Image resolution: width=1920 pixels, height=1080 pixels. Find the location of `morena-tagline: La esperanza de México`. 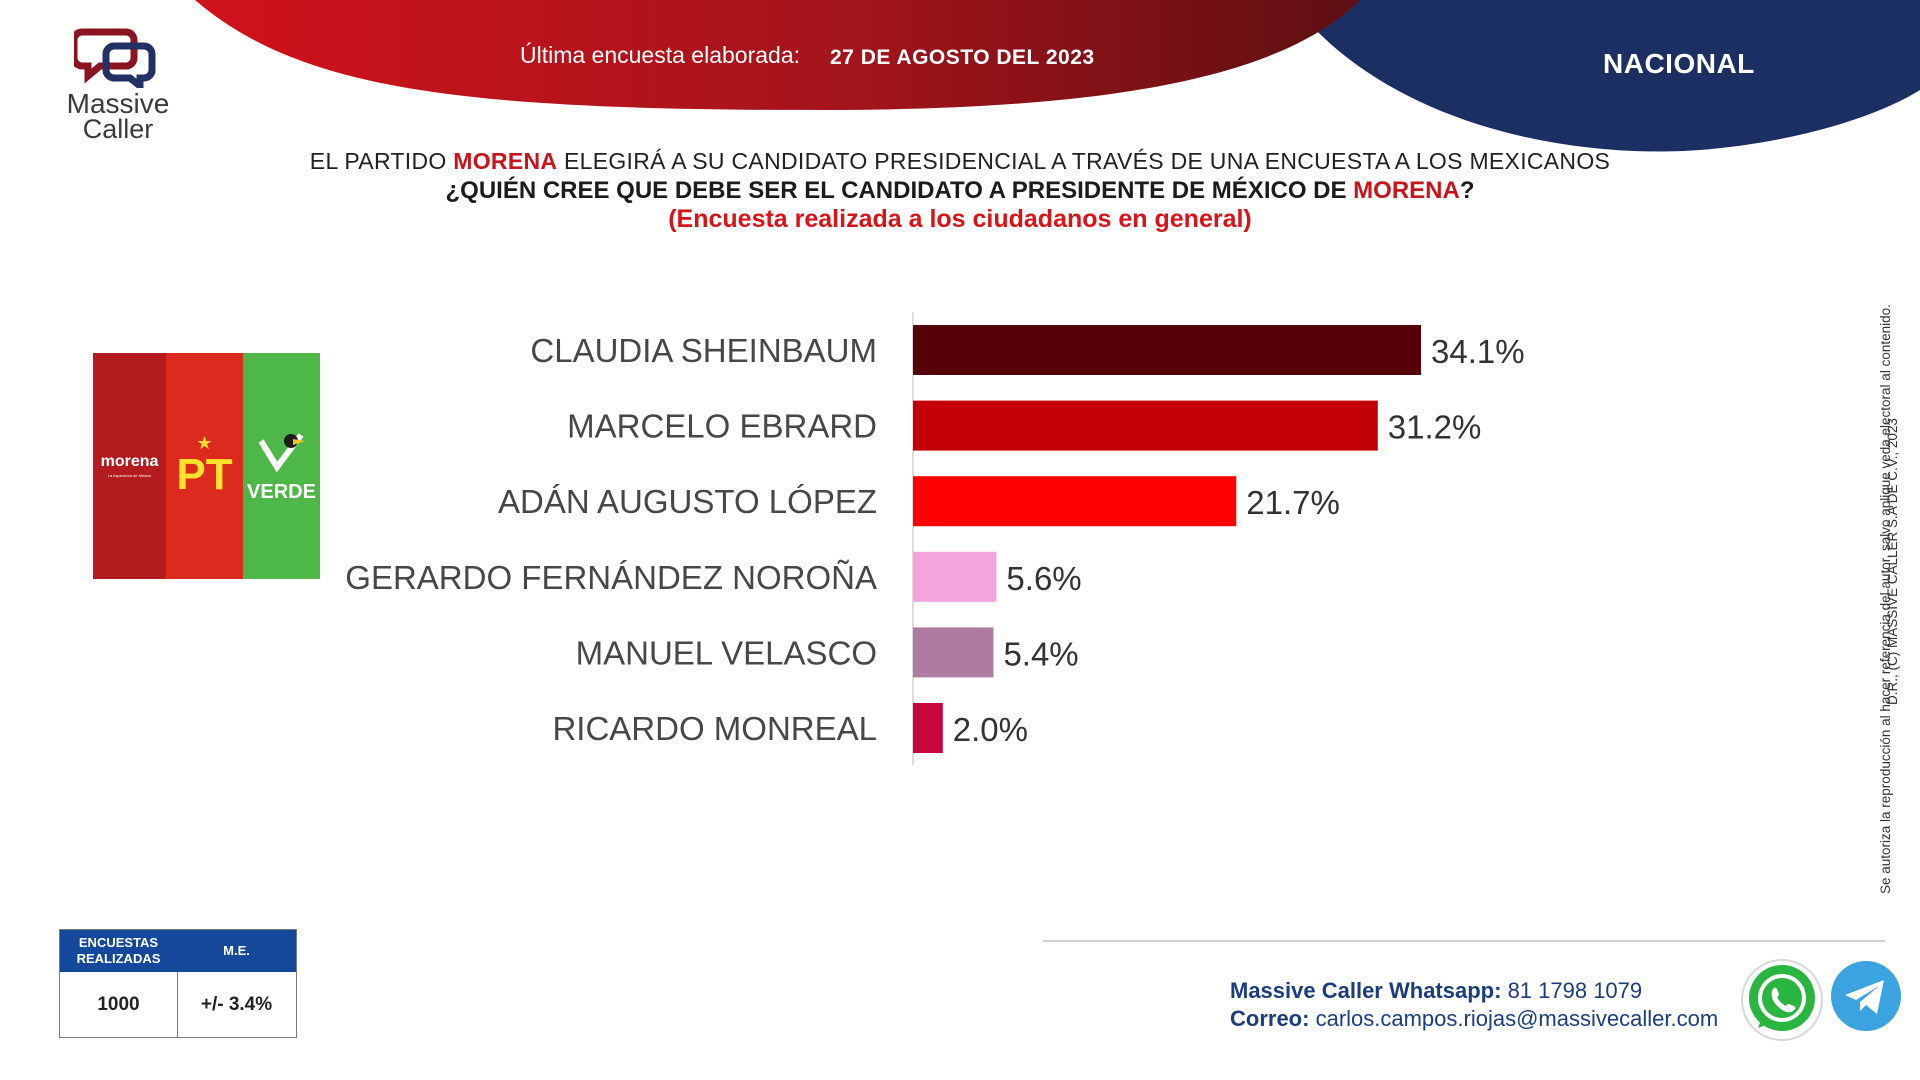

morena-tagline: La esperanza de México is located at coordinates (129, 475).